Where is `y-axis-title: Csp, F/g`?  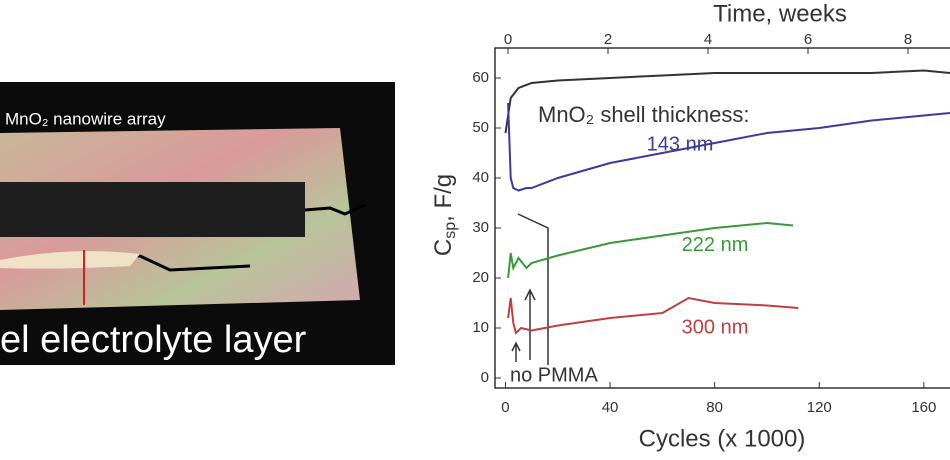 y-axis-title: Csp, F/g is located at coordinates (444, 215).